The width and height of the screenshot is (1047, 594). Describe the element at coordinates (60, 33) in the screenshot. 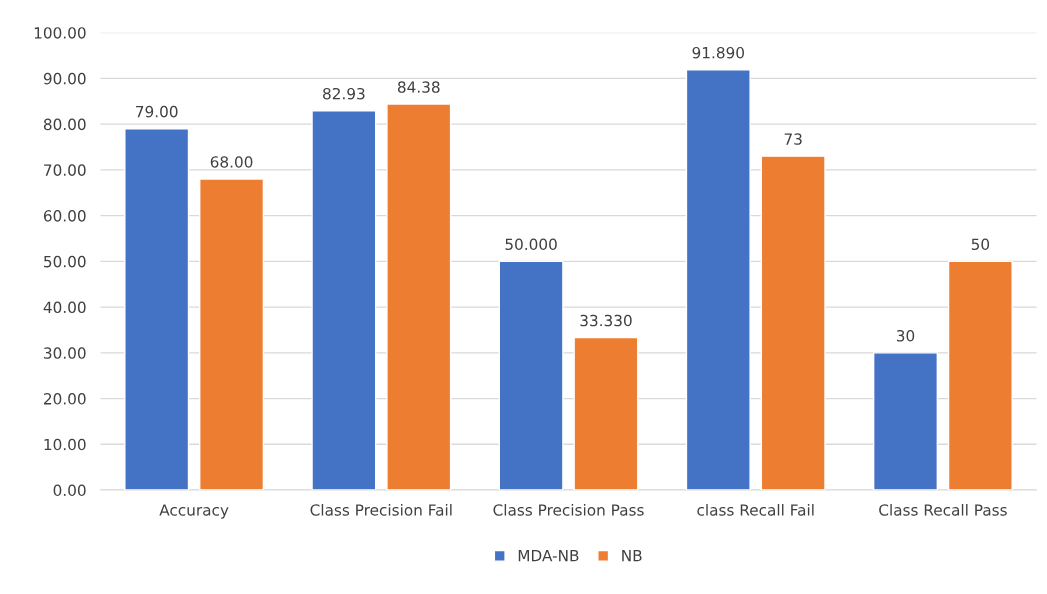

I see `y-tick-label: 100.00` at that location.